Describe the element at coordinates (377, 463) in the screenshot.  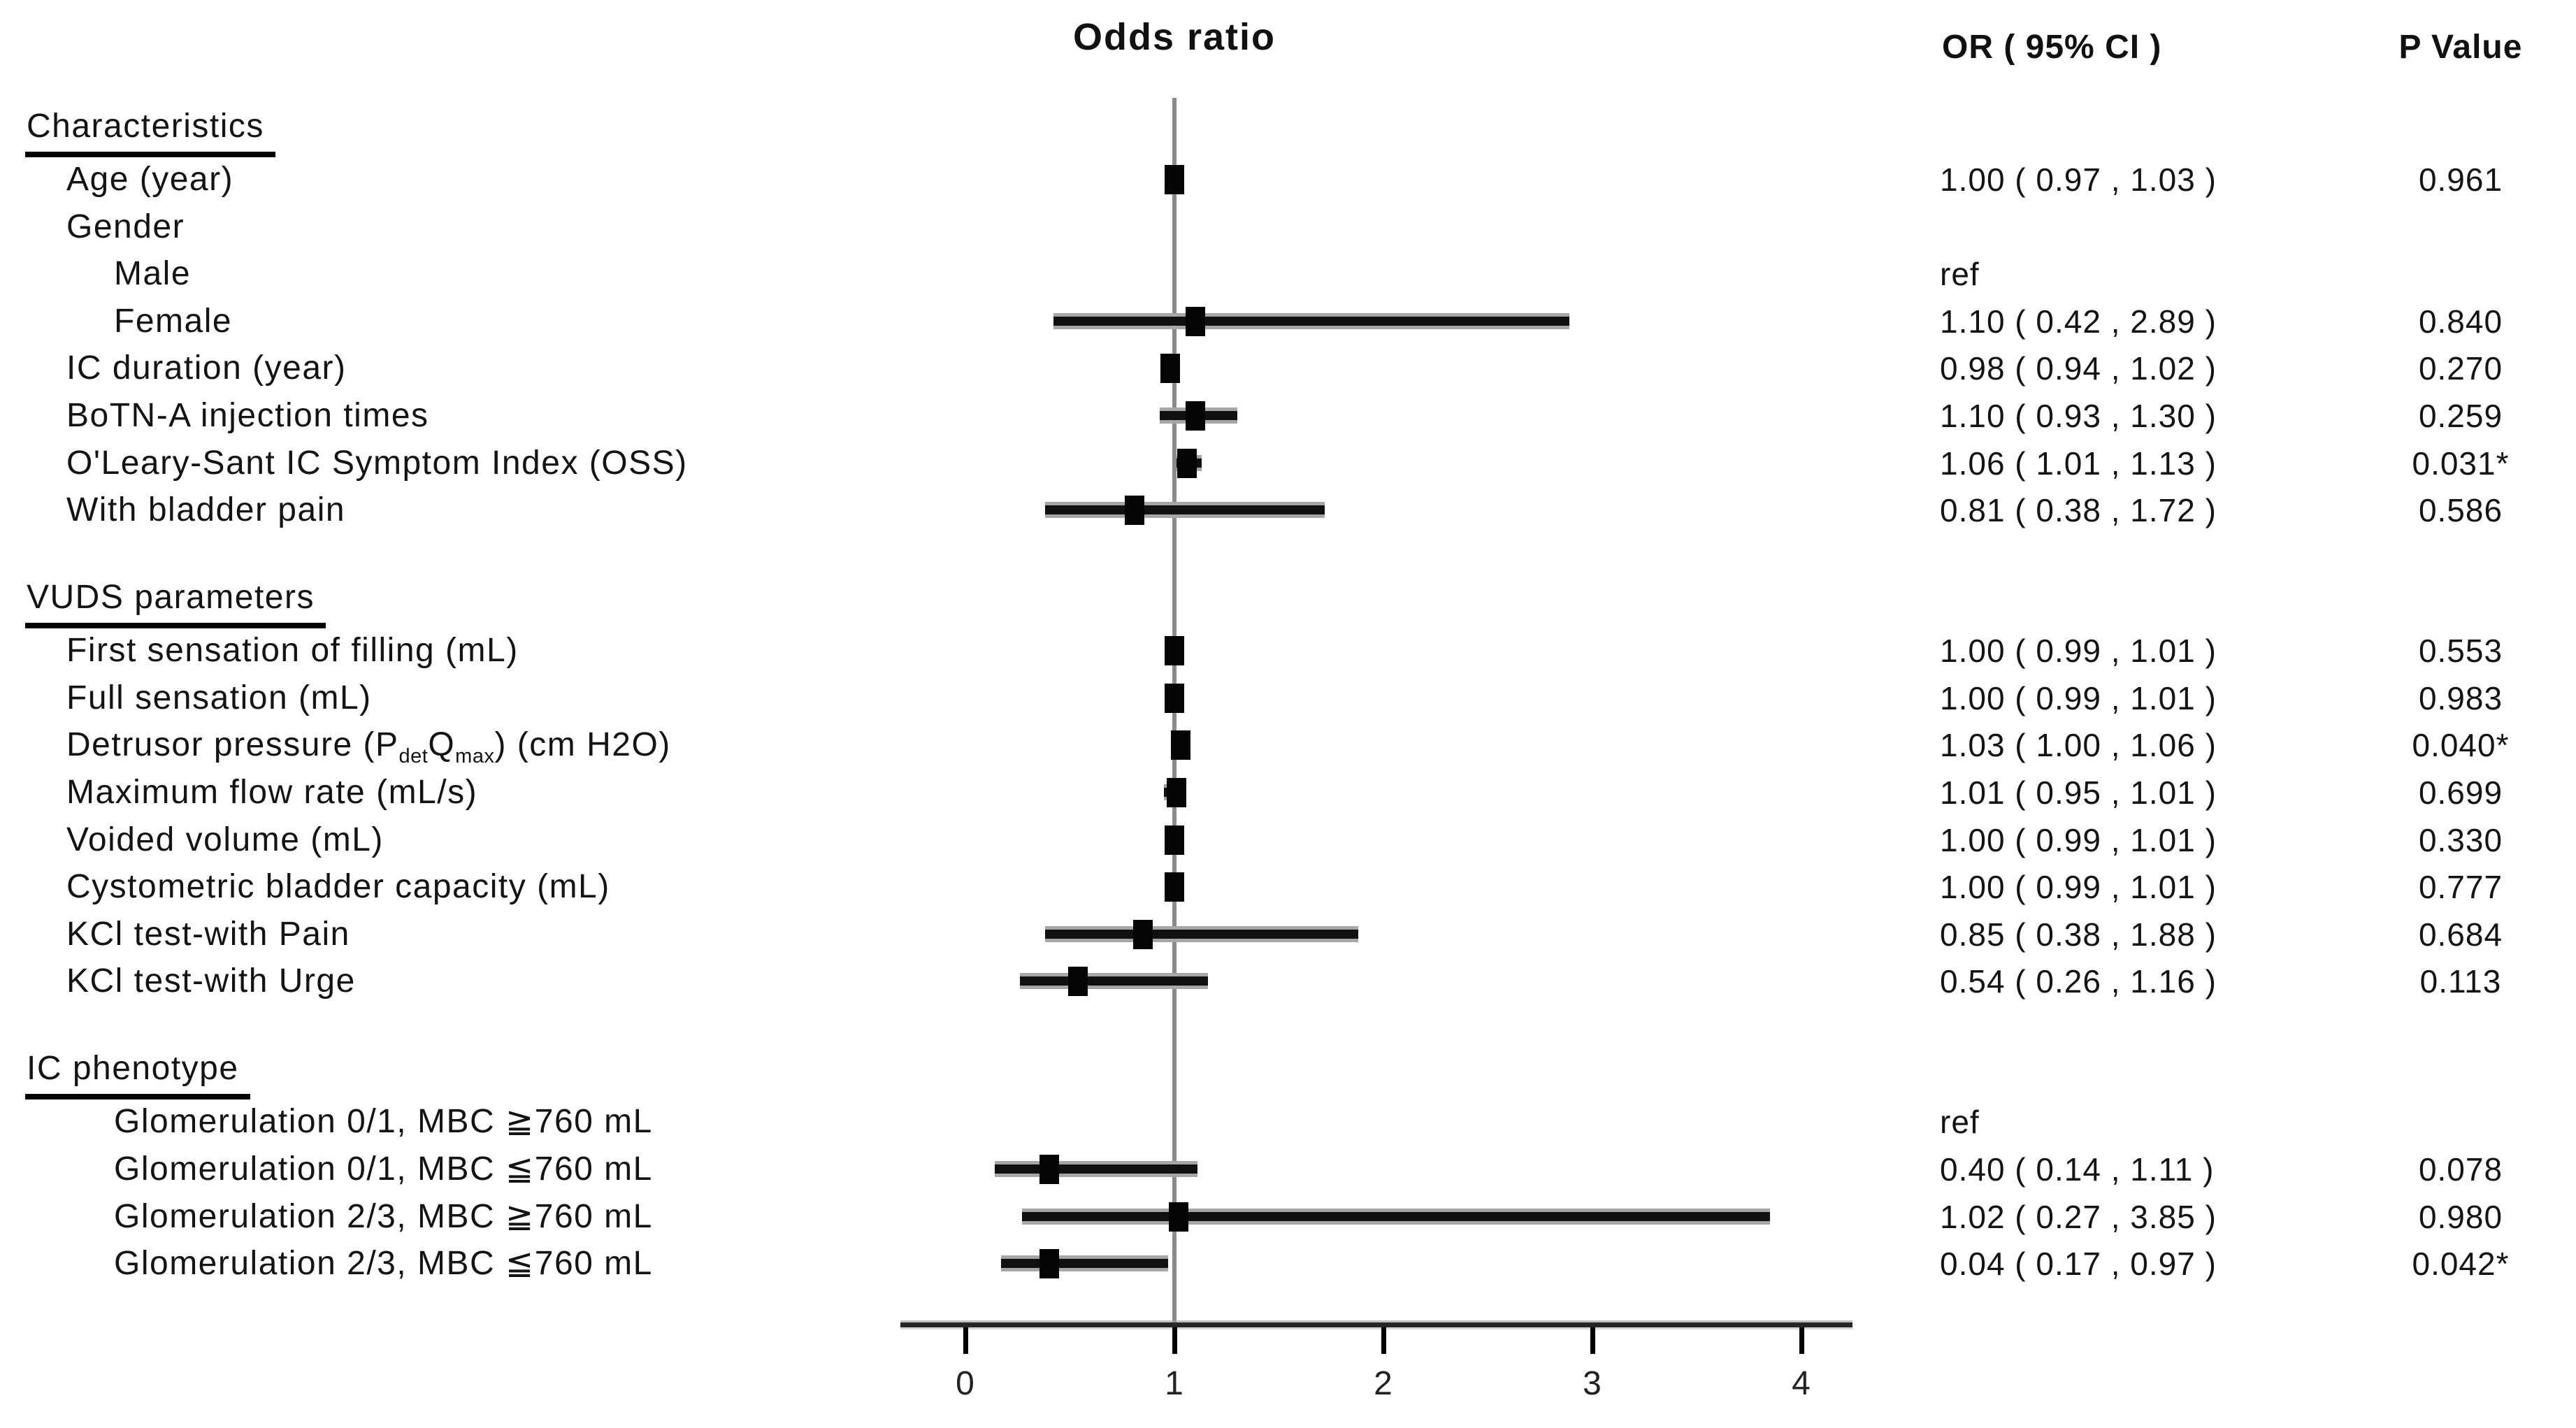
I see `row-label: O'Leary-Sant IC Symptom Index (OSS)` at that location.